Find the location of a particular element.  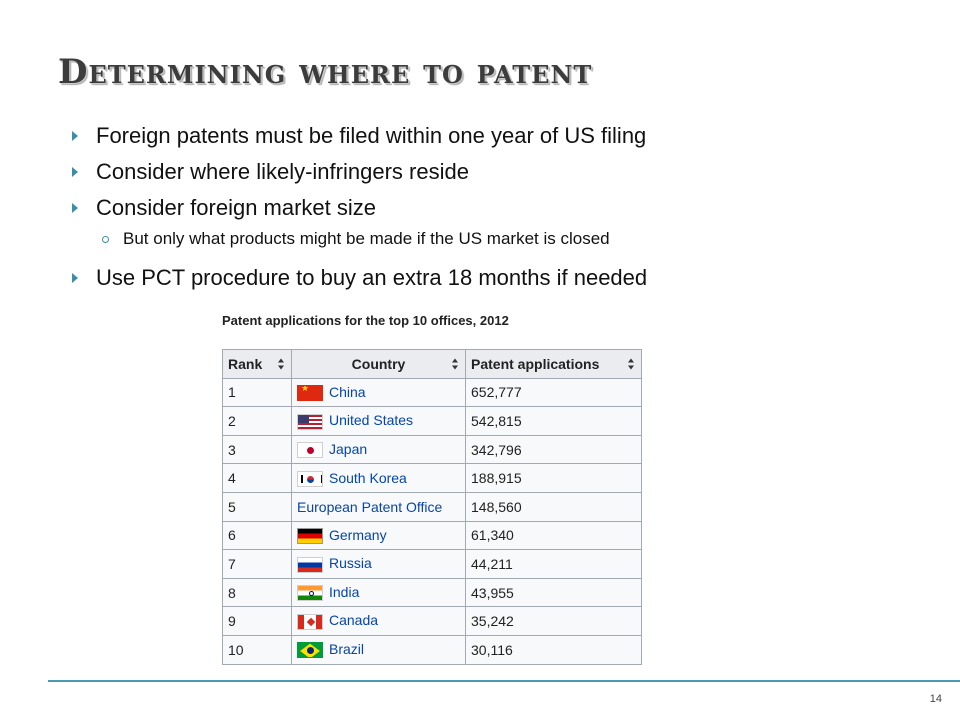

brazil-flag-icon is located at coordinates (310, 650).